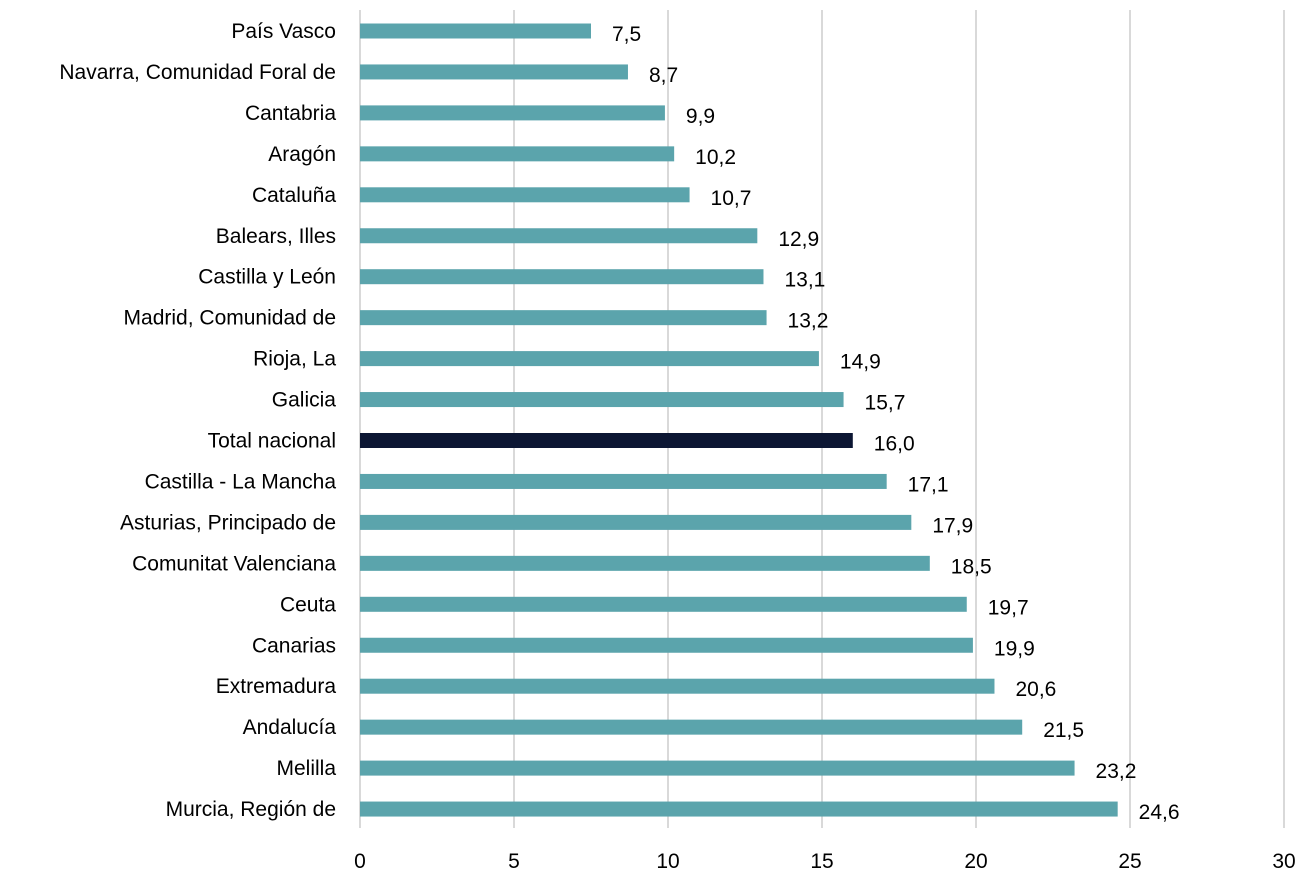 Image resolution: width=1312 pixels, height=873 pixels. What do you see at coordinates (798, 239) in the screenshot?
I see `data-label: 12,9` at bounding box center [798, 239].